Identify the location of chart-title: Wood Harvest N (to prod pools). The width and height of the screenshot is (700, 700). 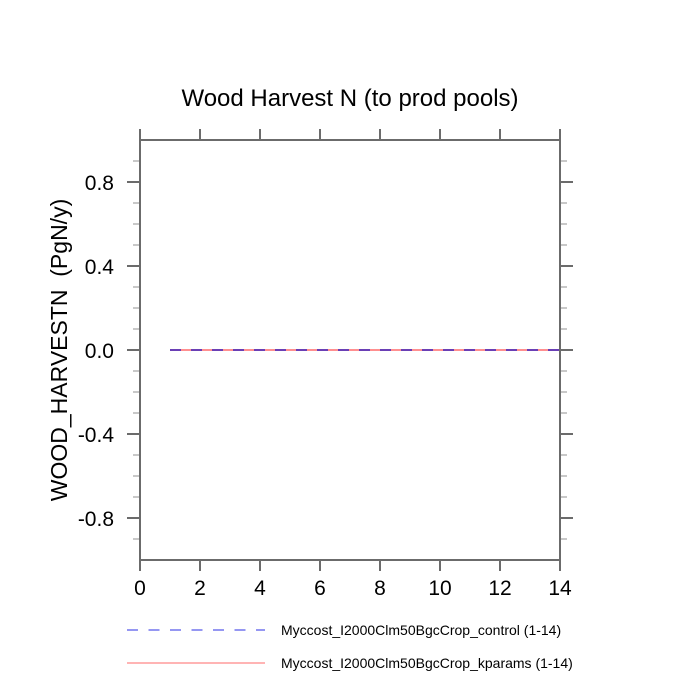
(349, 98).